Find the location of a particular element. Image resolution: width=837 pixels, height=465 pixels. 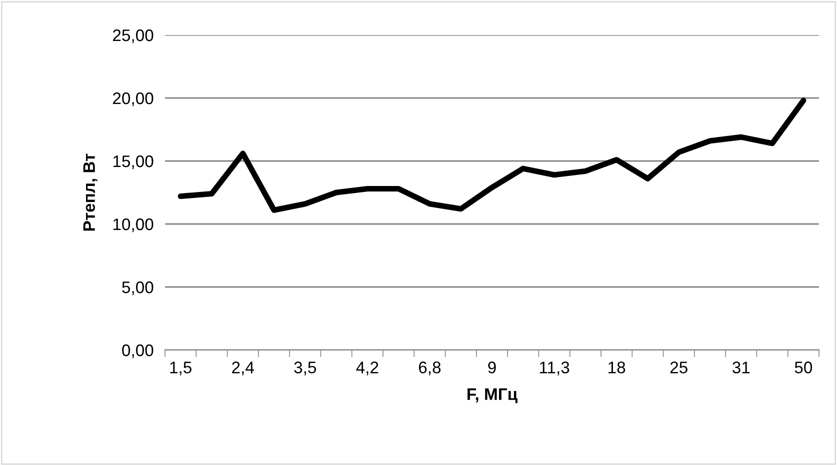

y-tick-label: 10,00 is located at coordinates (133, 225).